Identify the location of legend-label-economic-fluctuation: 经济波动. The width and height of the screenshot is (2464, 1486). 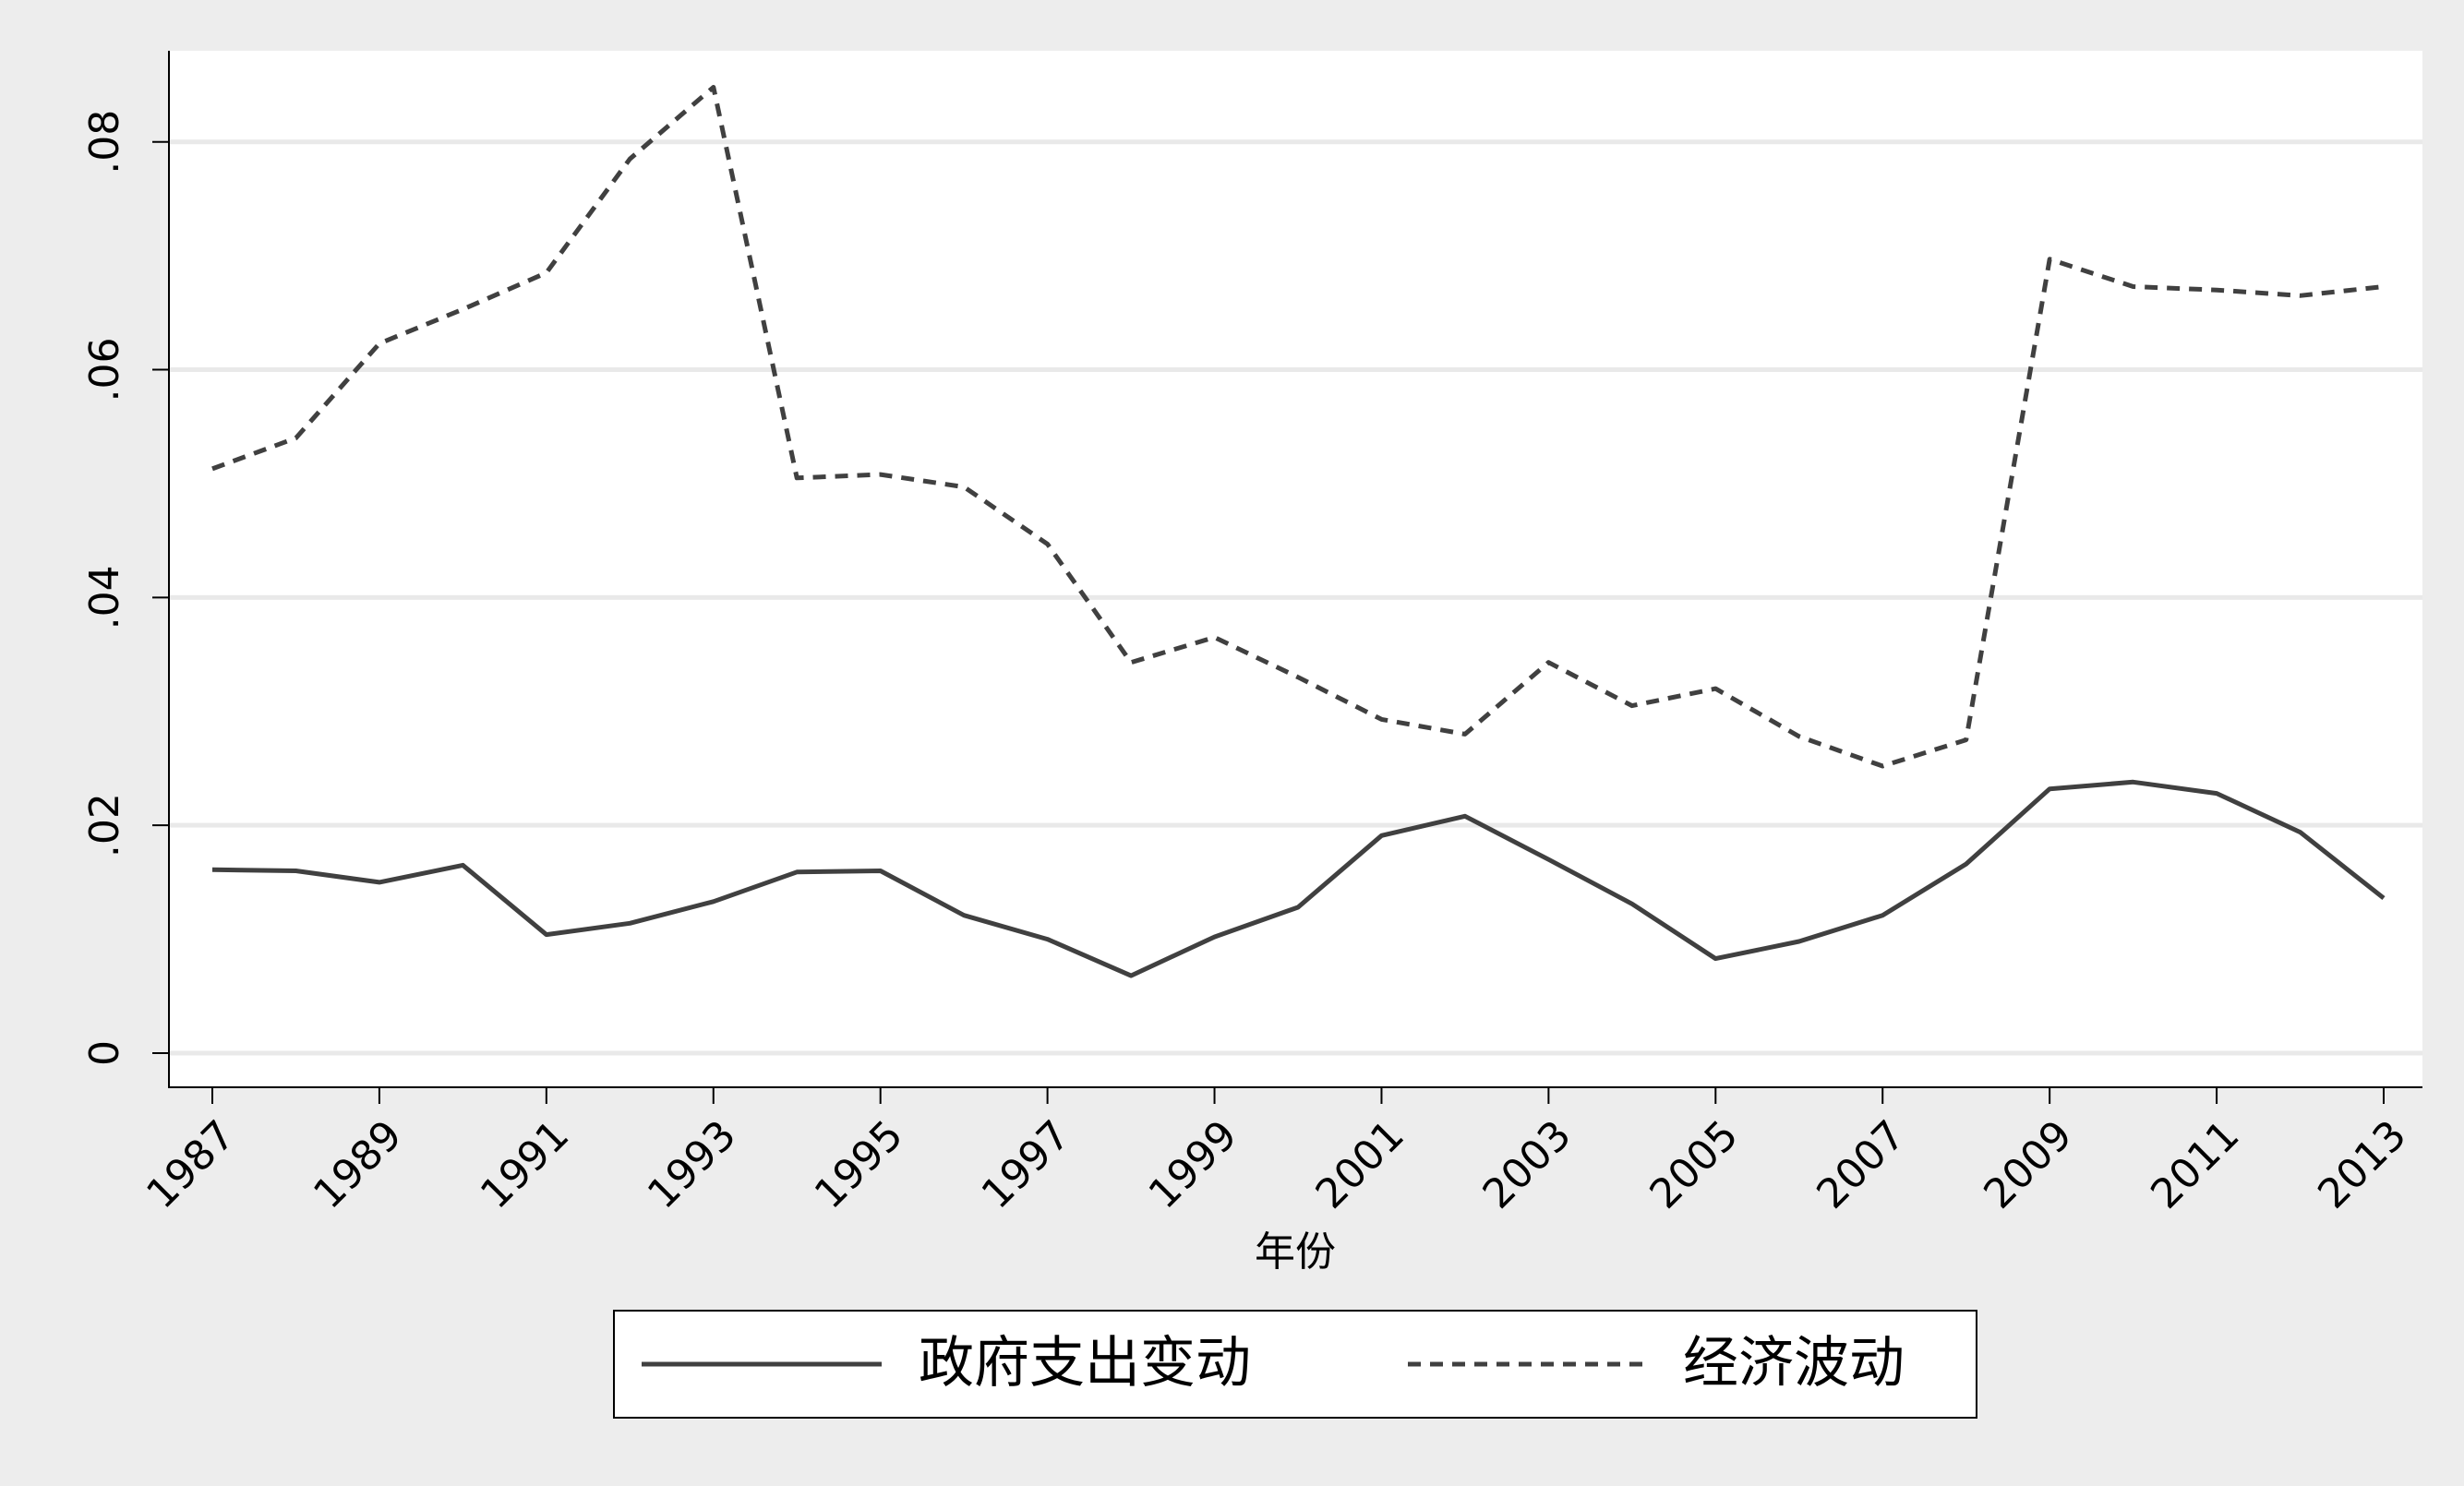
(1794, 1364).